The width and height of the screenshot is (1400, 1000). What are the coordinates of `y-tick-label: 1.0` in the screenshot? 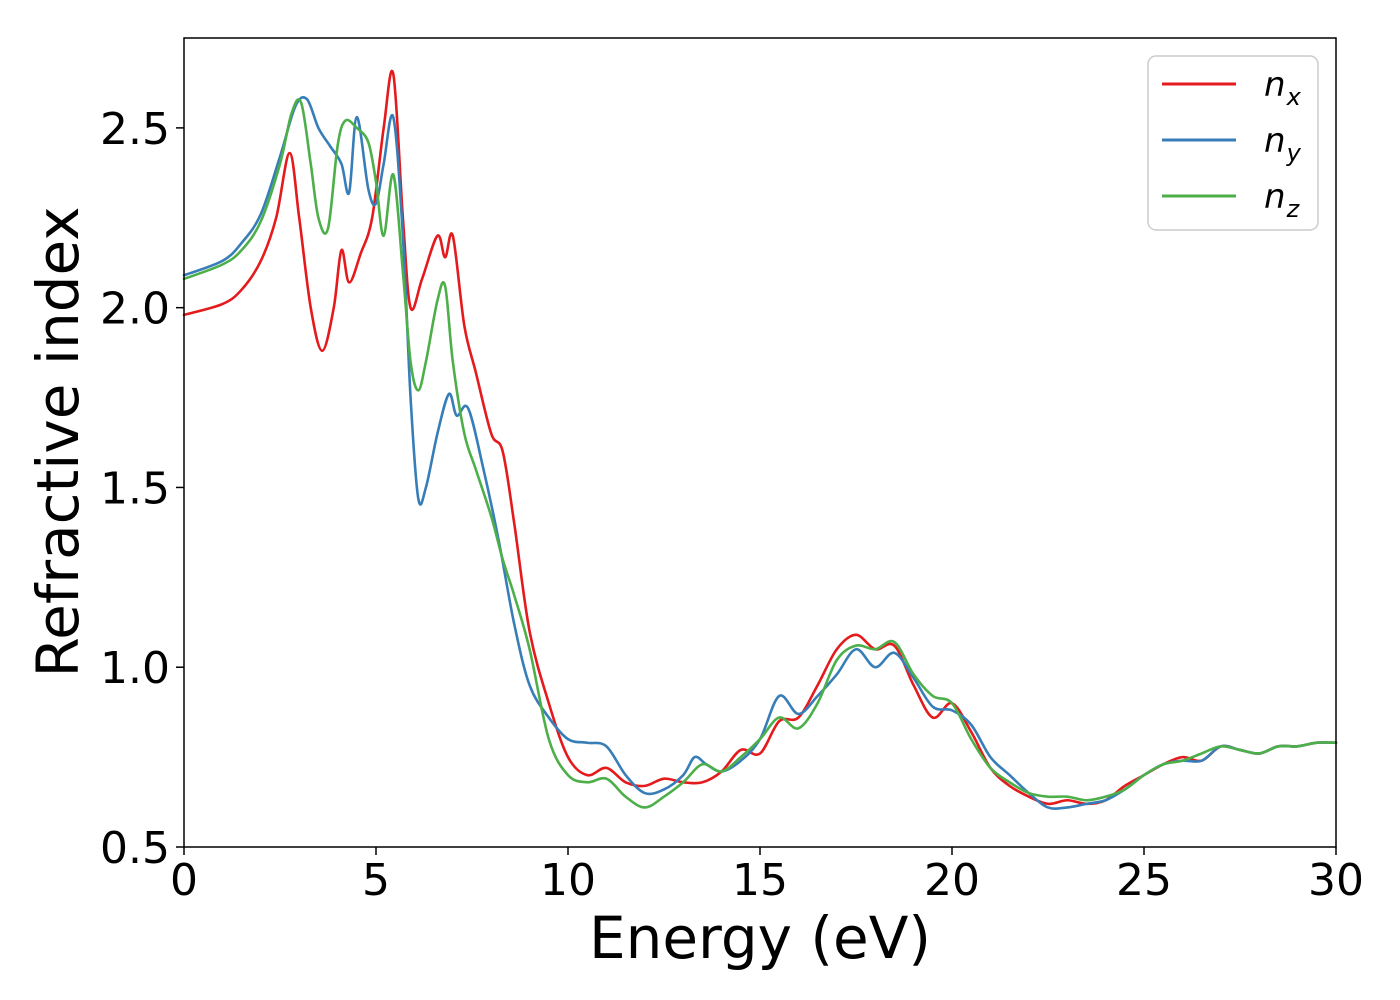 It's located at (135, 668).